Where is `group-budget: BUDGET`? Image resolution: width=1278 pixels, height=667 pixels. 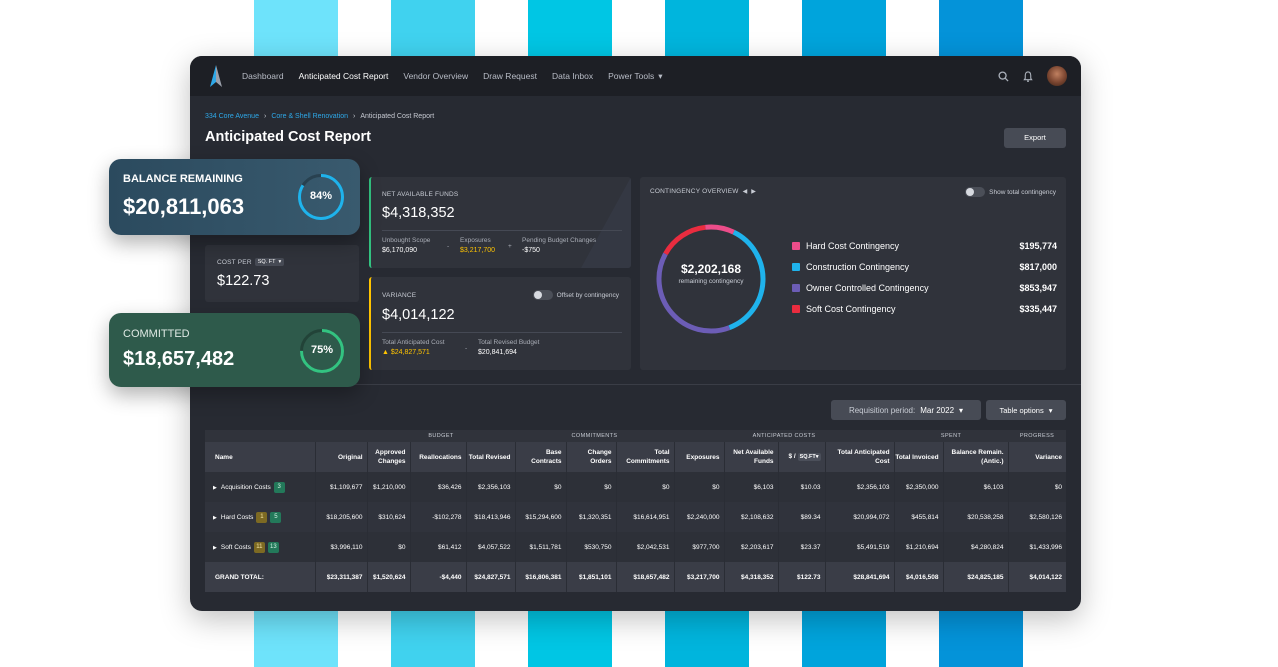
group-budget: BUDGET is located at coordinates (441, 436).